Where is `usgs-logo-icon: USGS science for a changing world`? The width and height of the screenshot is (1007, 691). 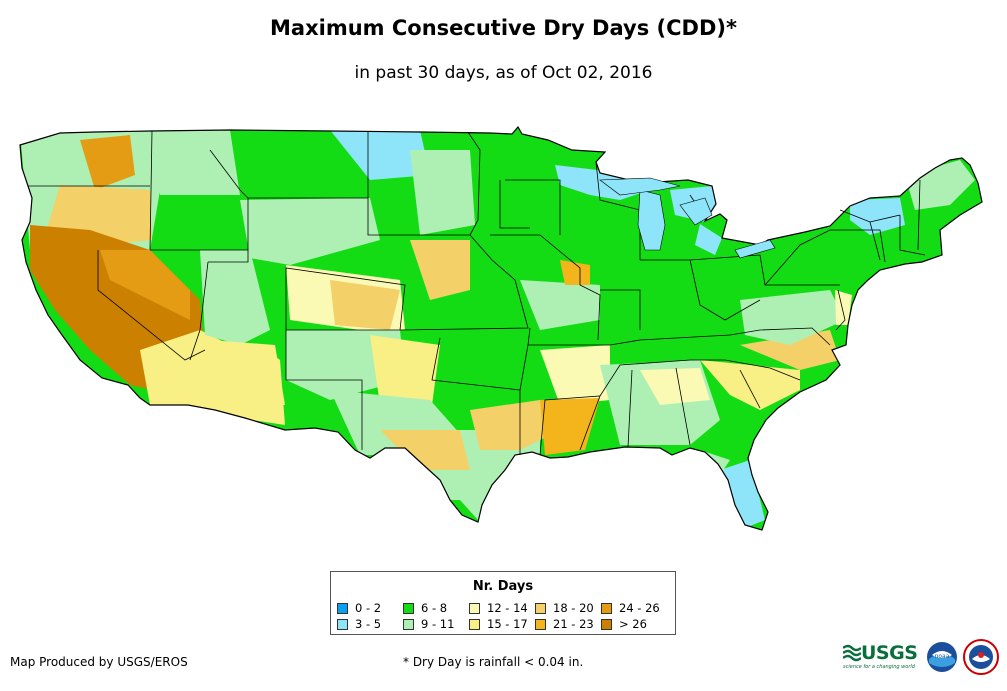
usgs-logo-icon: USGS science for a changing world is located at coordinates (883, 656).